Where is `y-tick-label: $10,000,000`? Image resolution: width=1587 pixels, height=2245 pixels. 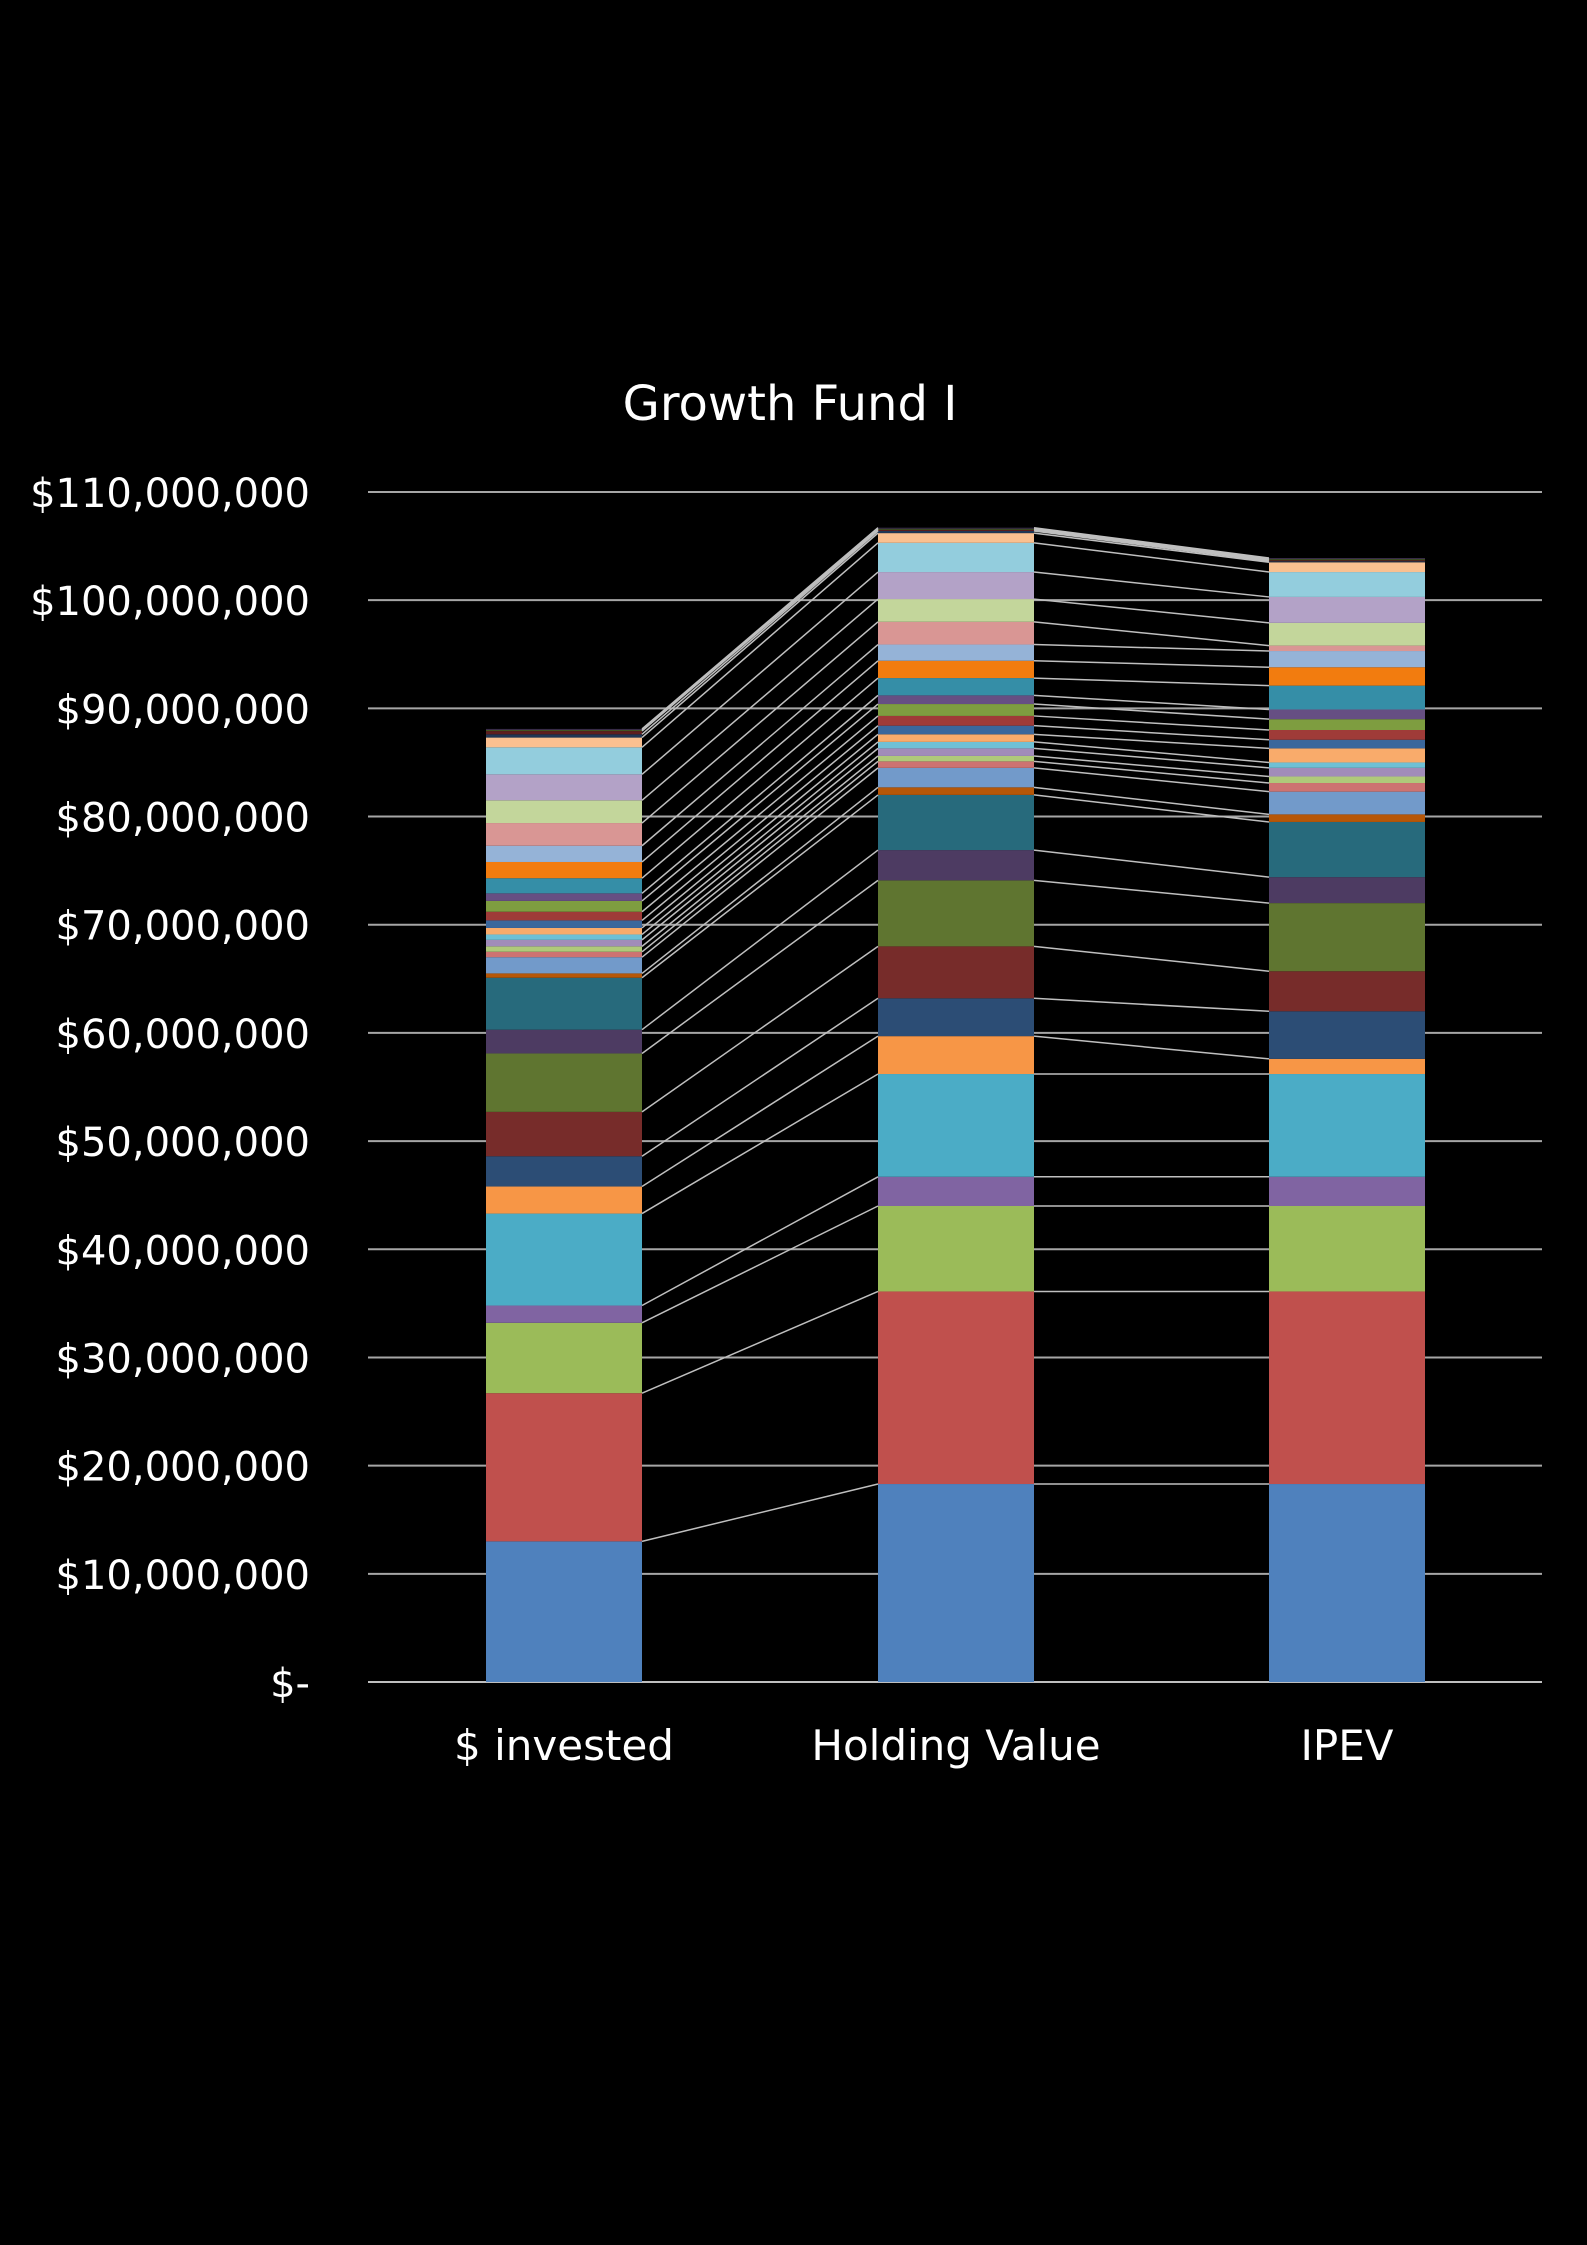 y-tick-label: $10,000,000 is located at coordinates (183, 1576).